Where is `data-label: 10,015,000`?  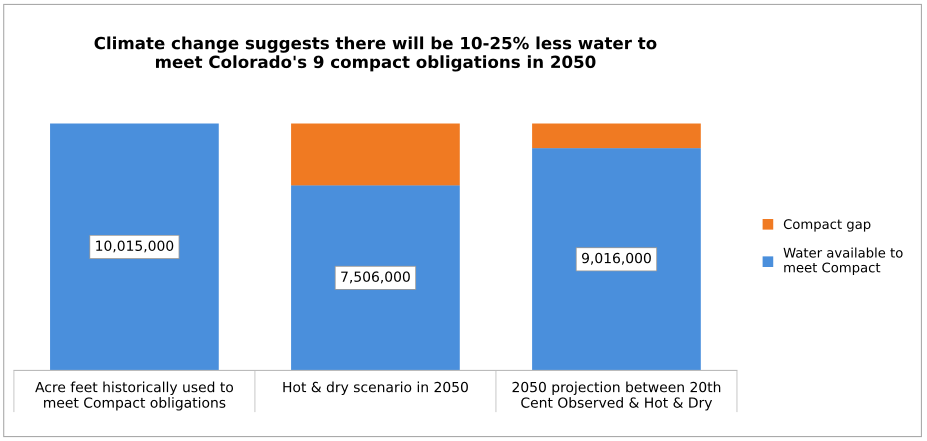
data-label: 10,015,000 is located at coordinates (135, 246).